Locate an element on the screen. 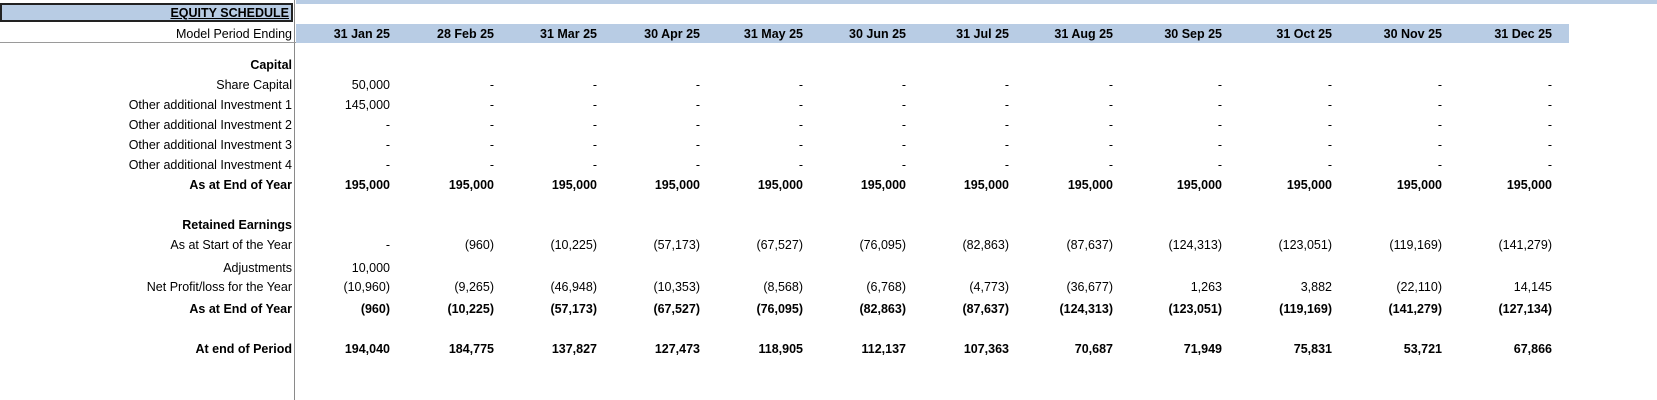 Image resolution: width=1657 pixels, height=400 pixels. retained-row-cell: (4,773) is located at coordinates (989, 287).